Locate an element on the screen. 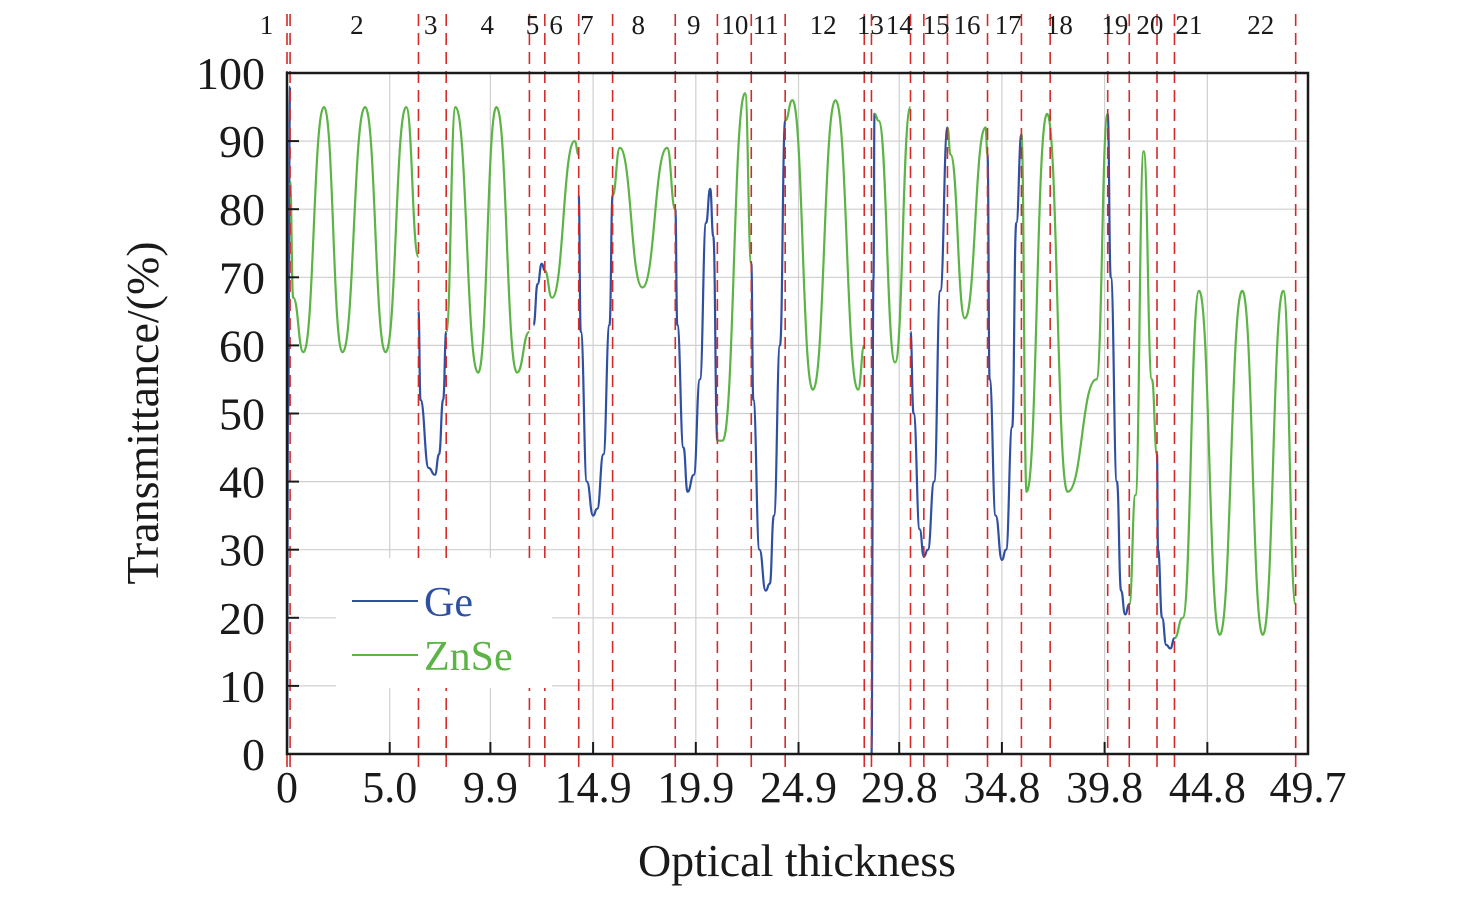 The width and height of the screenshot is (1476, 900). y-axis: 0 10 20 30 40 50 60 70 80 90 100 is located at coordinates (247, 414).